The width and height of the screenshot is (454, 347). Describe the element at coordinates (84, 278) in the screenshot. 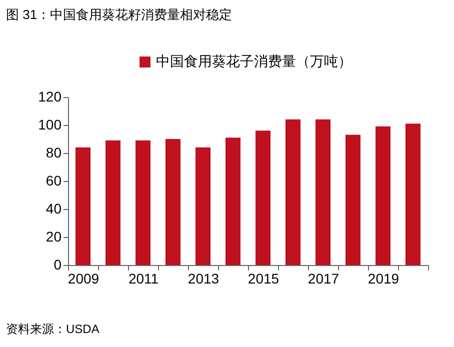

I see `x-tick-label: 2009` at that location.